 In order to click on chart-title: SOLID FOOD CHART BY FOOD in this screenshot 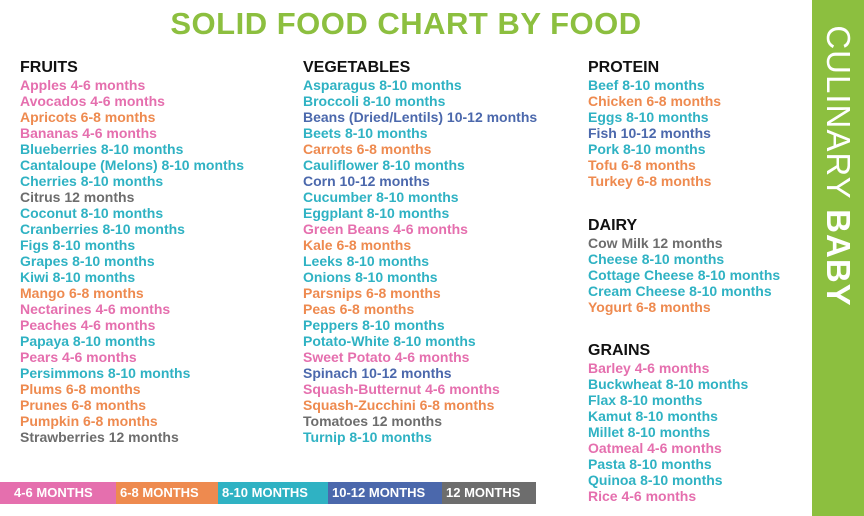, I will do `click(406, 23)`.